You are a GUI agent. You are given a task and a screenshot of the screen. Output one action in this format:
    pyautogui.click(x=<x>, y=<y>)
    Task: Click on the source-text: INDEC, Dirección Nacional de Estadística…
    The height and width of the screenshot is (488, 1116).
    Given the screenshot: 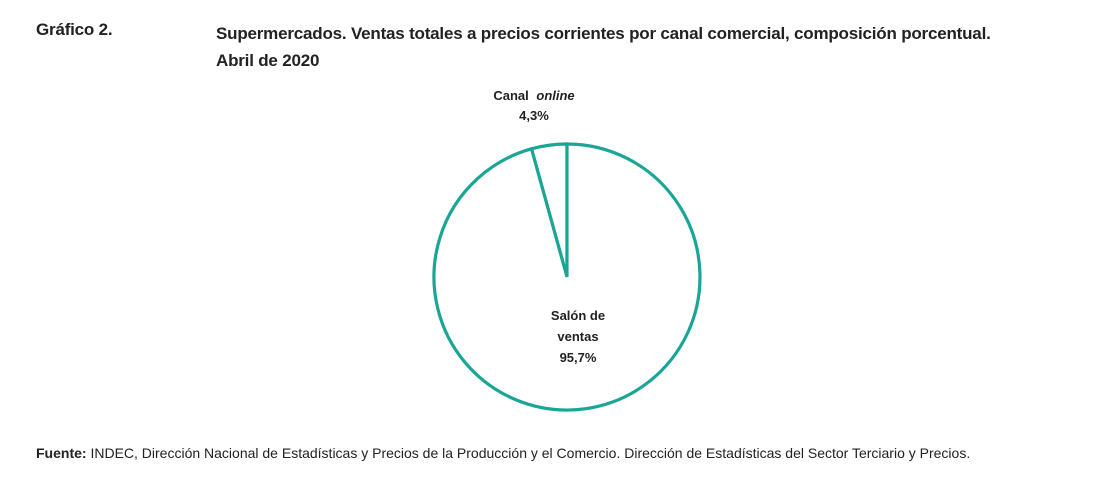 What is the action you would take?
    pyautogui.click(x=530, y=453)
    